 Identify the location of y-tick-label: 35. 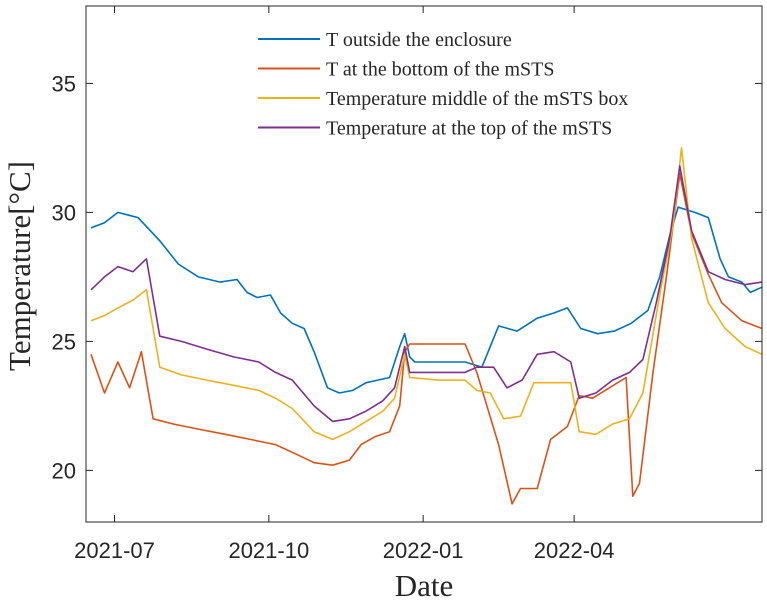
(64, 83).